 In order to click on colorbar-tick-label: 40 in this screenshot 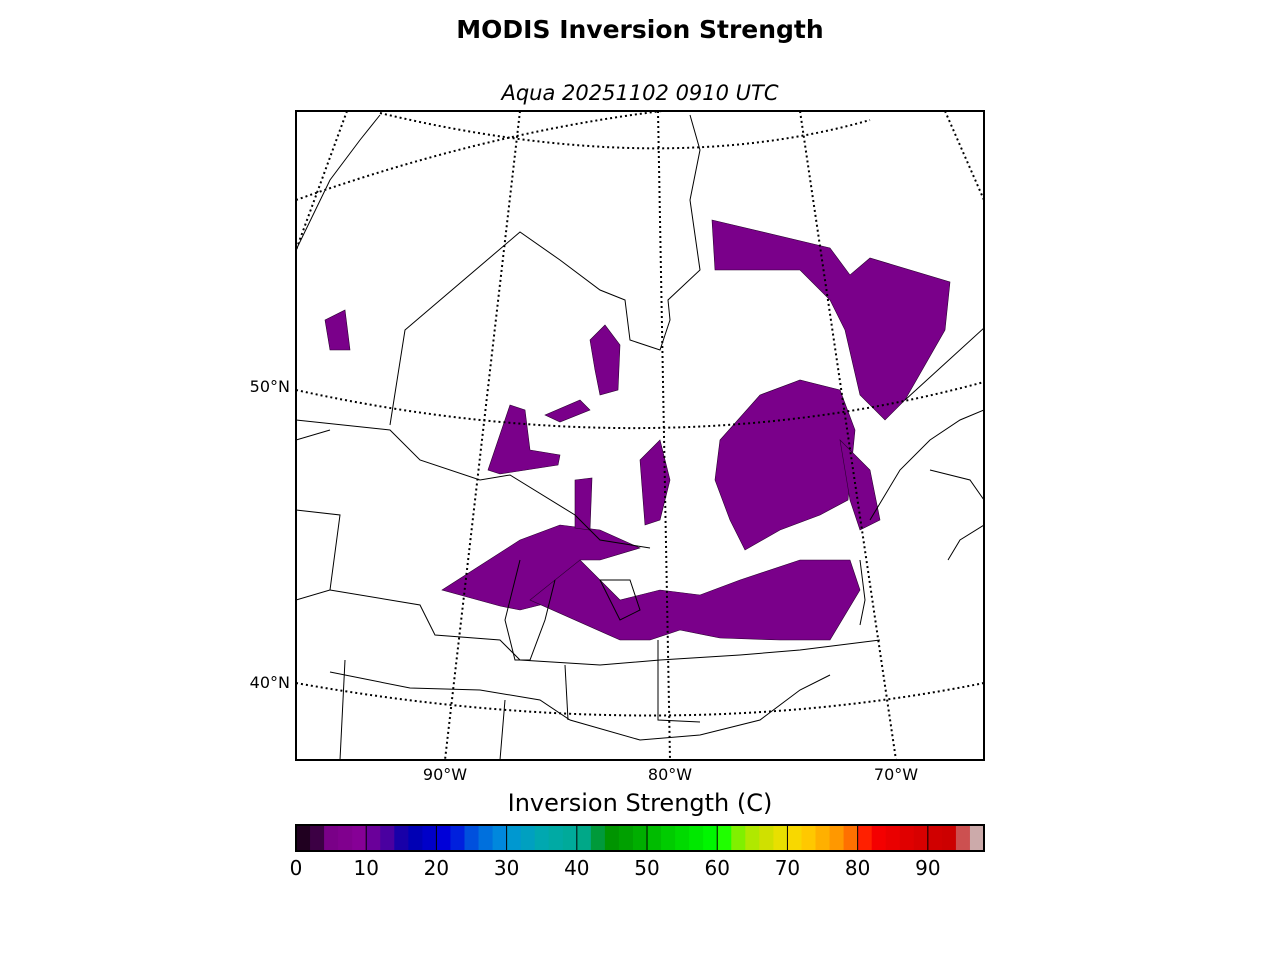, I will do `click(576, 868)`.